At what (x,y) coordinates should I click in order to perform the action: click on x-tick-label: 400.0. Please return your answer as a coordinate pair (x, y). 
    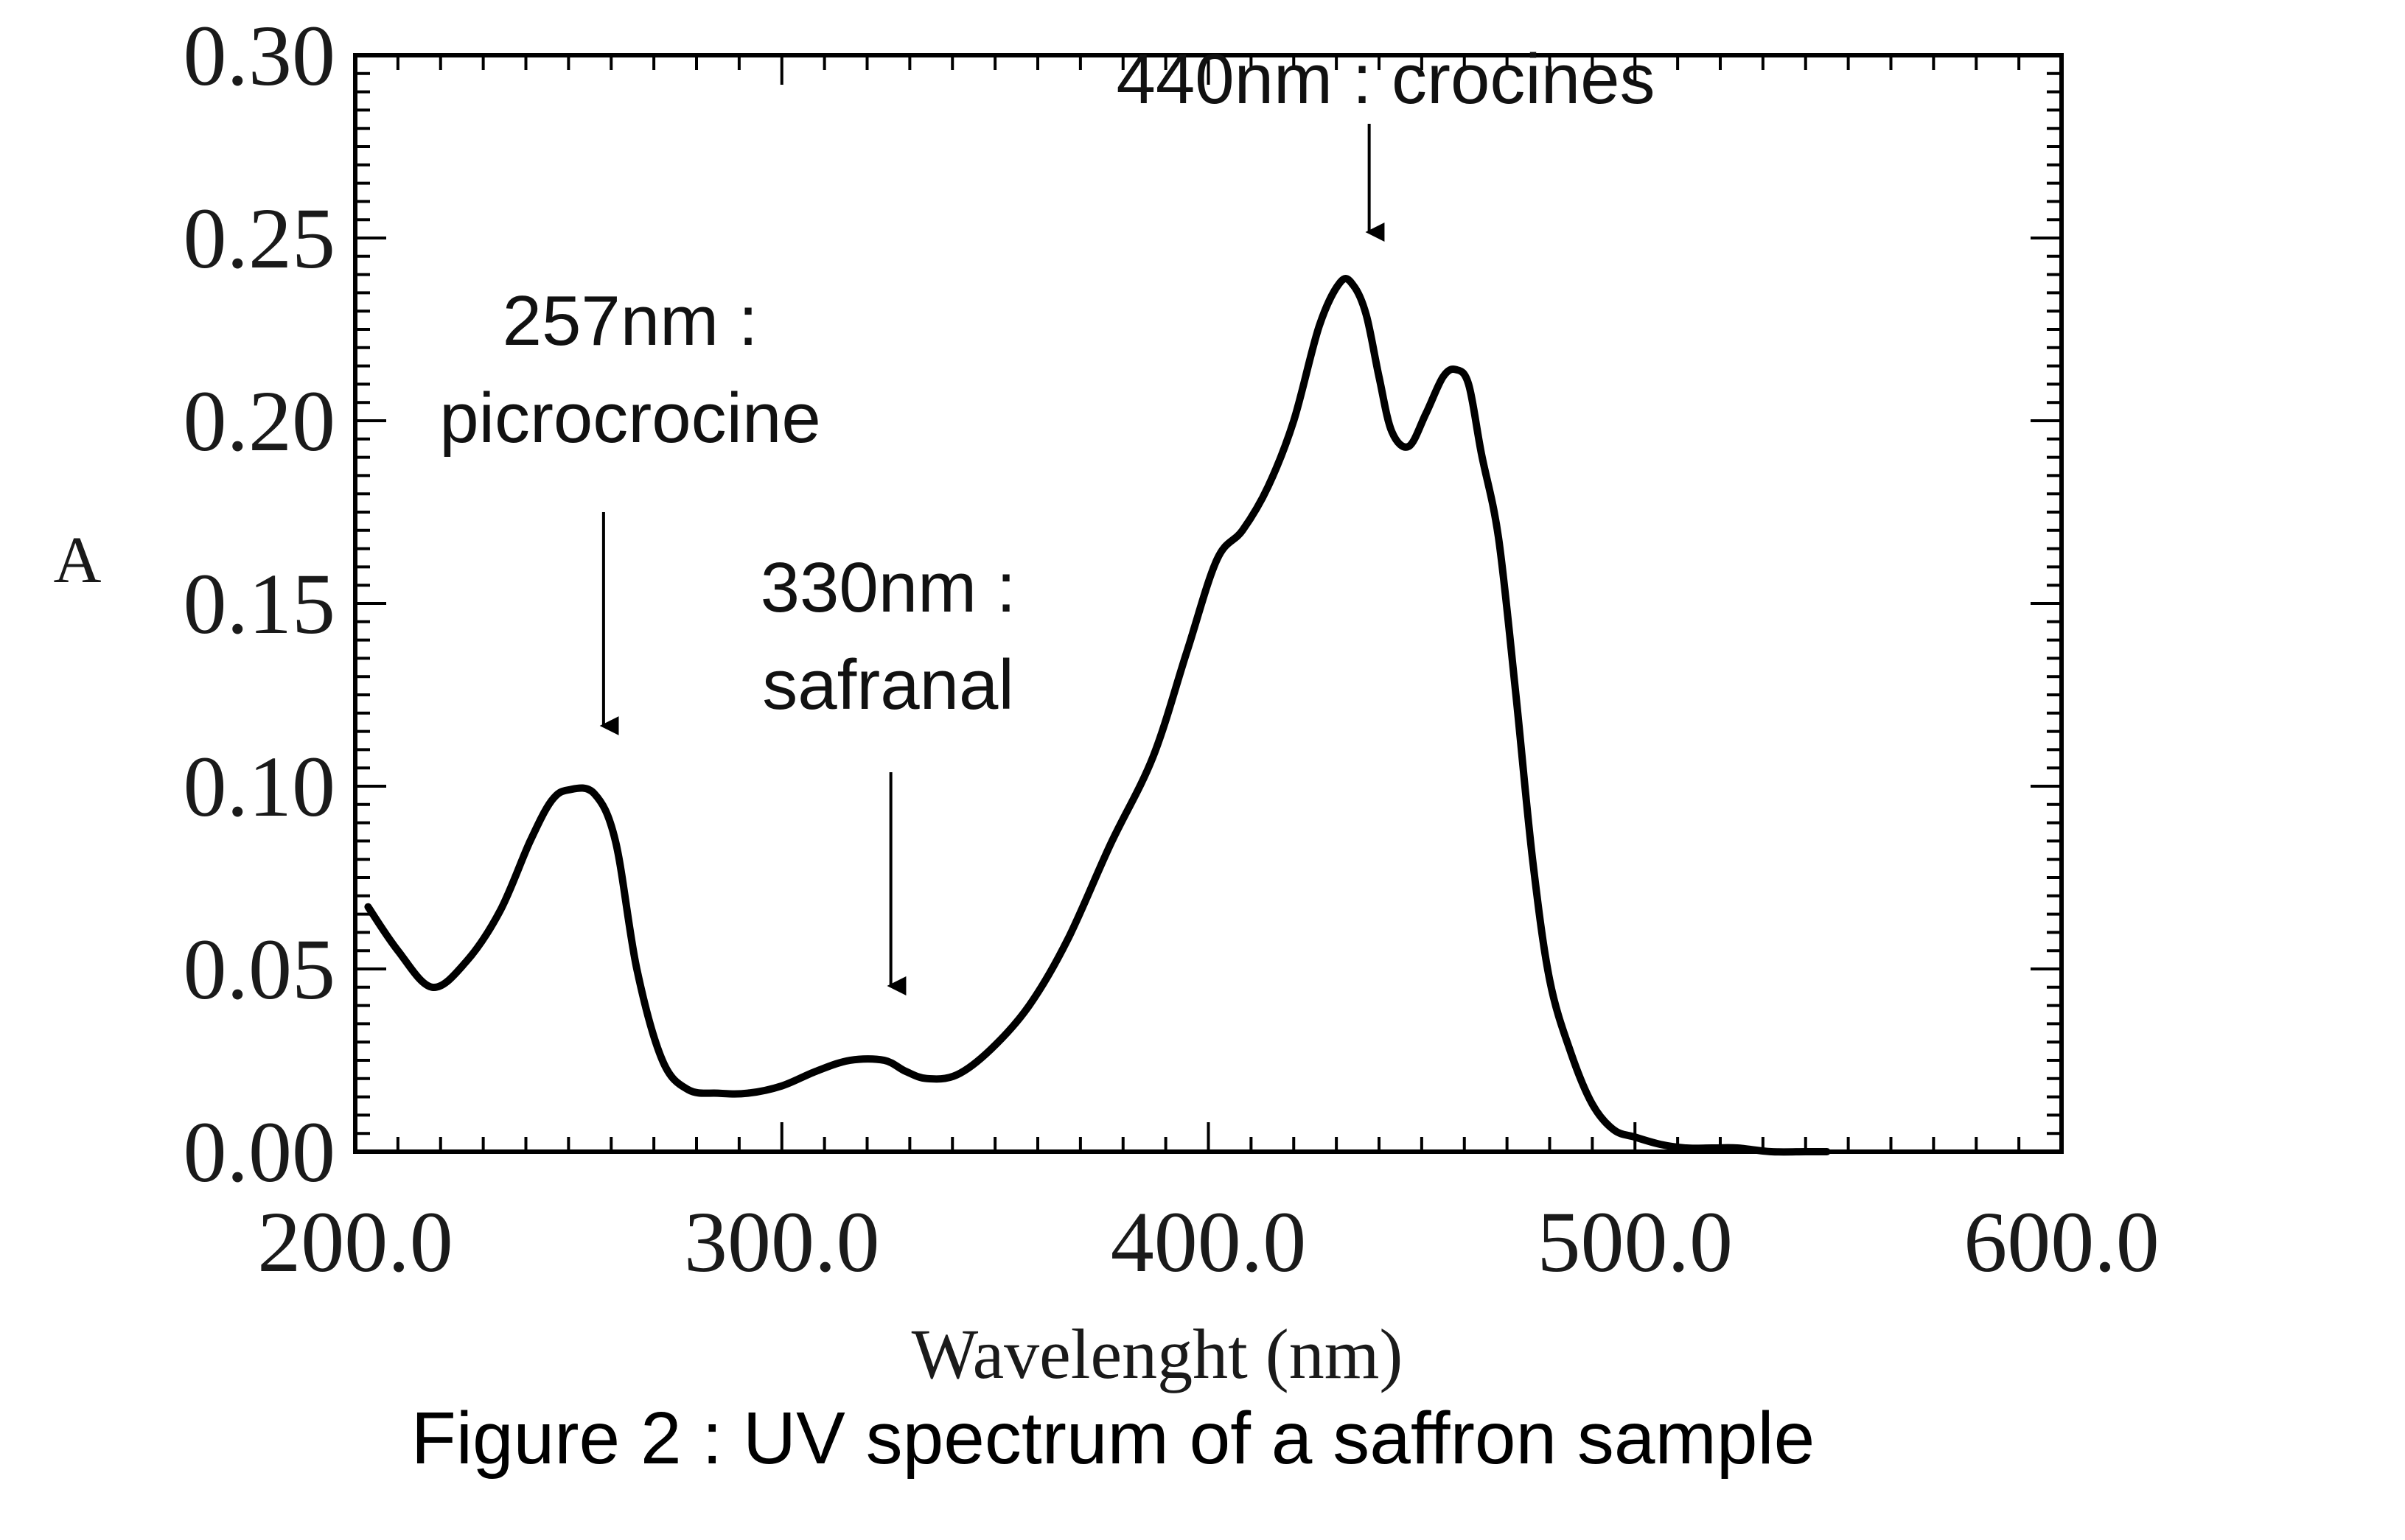
    Looking at the image, I should click on (1209, 1242).